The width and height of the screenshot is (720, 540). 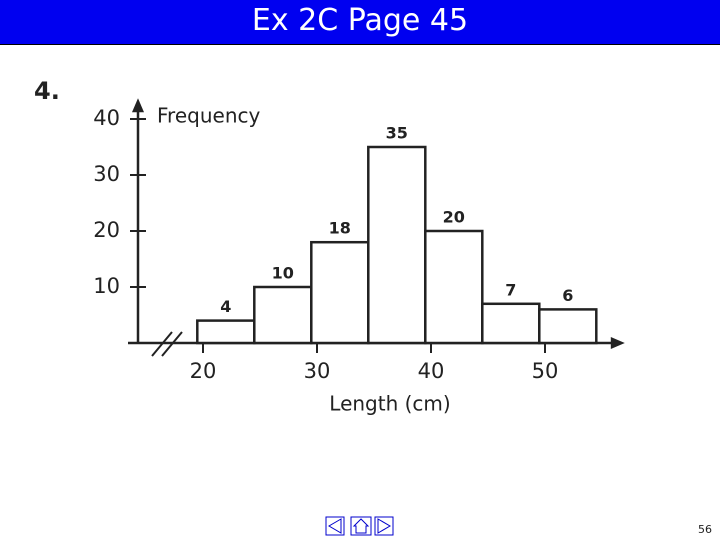 I want to click on y-axis-label: Frequency, so click(x=208, y=116).